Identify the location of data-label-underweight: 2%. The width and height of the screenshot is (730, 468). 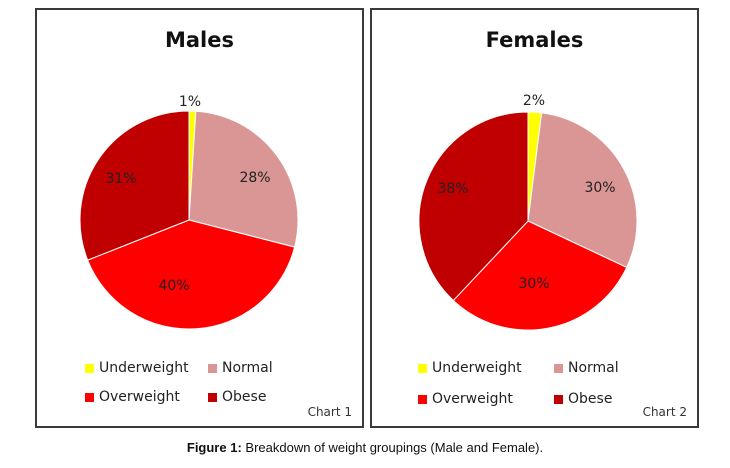
(534, 101).